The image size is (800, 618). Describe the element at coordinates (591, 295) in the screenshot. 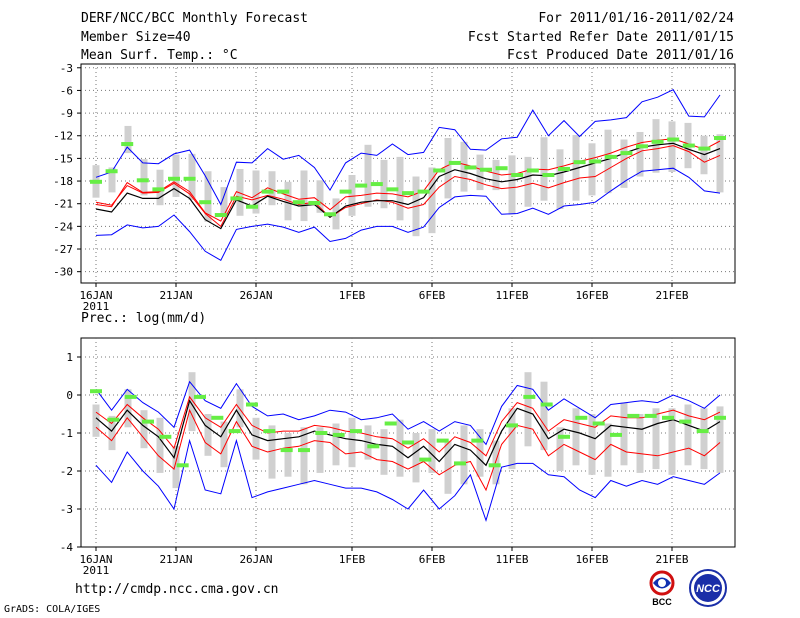

I see `temp-x-tick-label: 16FEB` at that location.